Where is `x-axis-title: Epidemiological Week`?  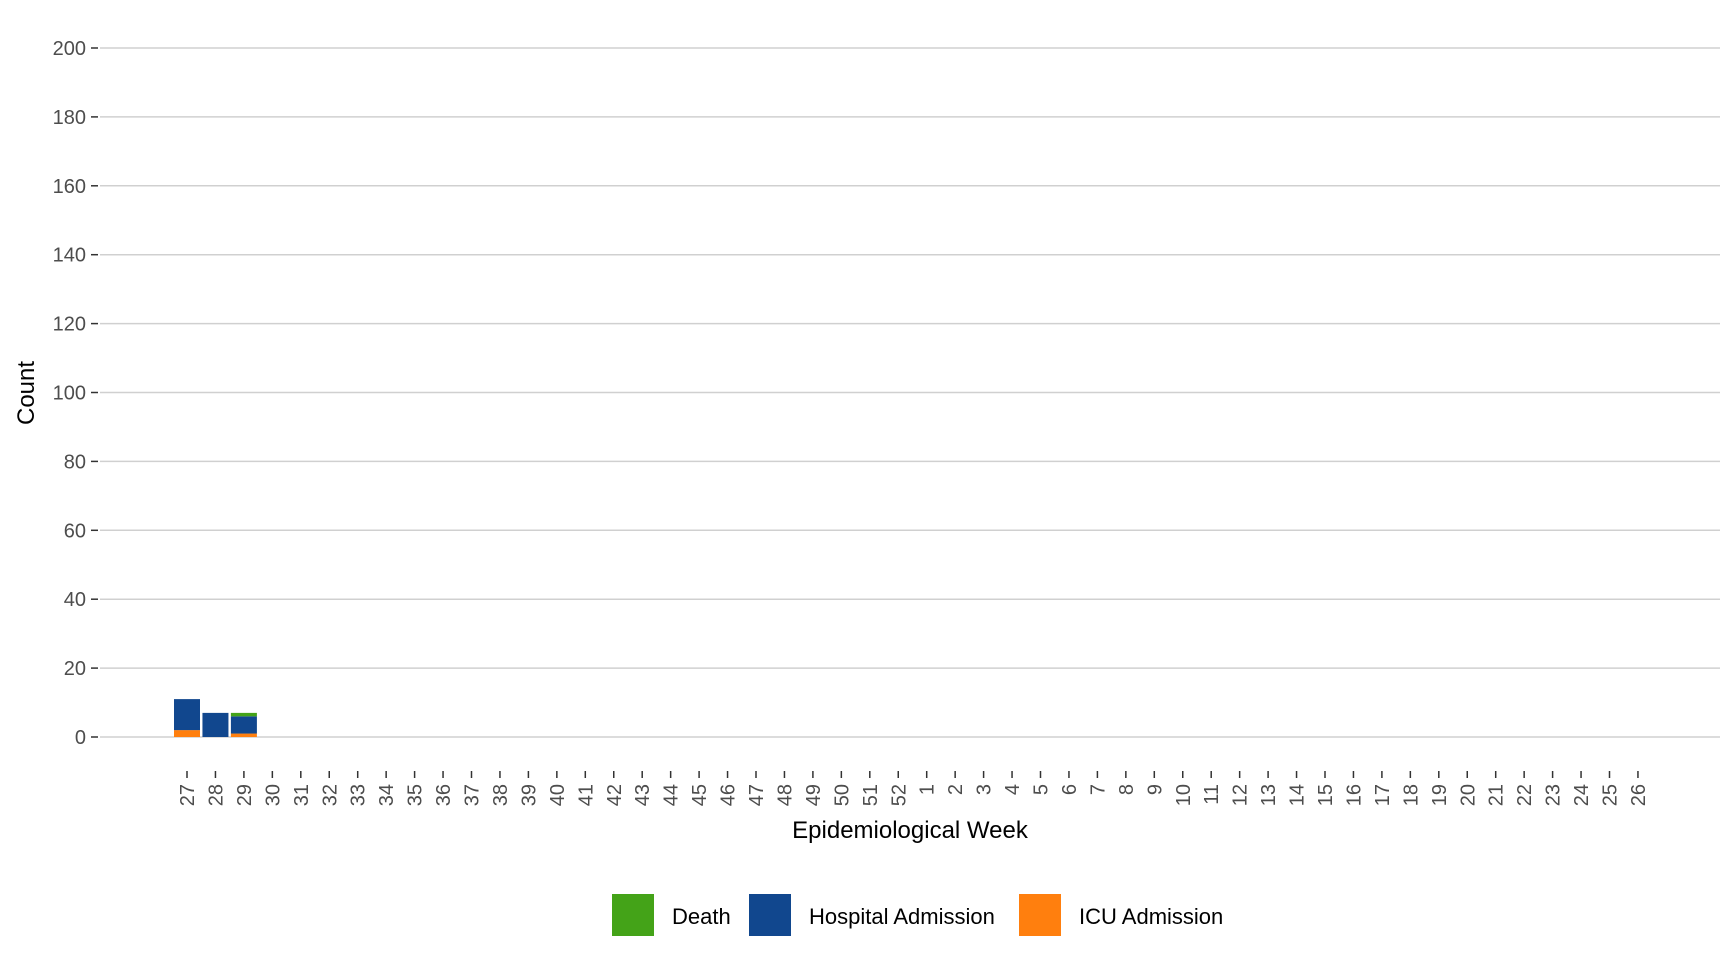 x-axis-title: Epidemiological Week is located at coordinates (910, 830).